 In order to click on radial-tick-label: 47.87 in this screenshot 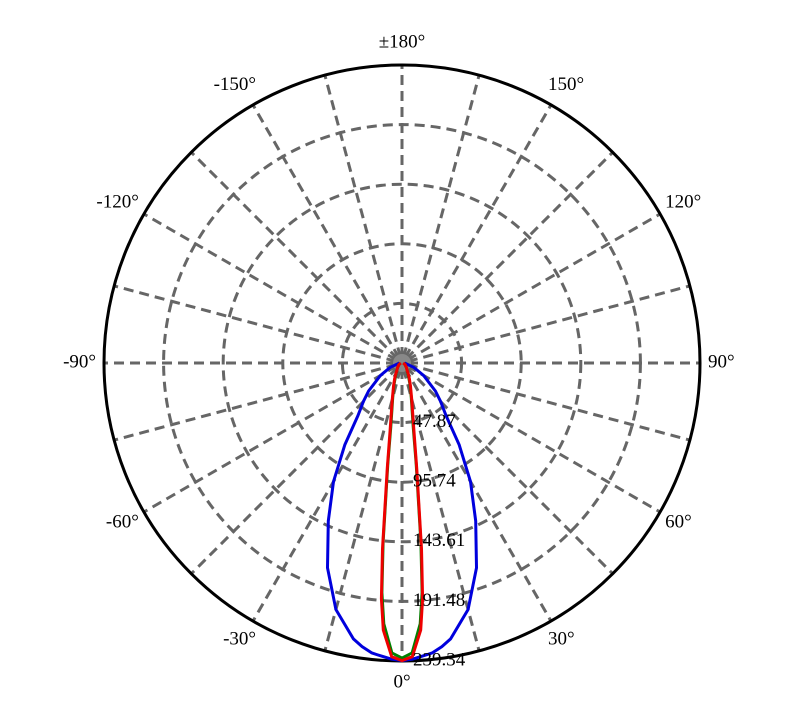, I will do `click(434, 421)`.